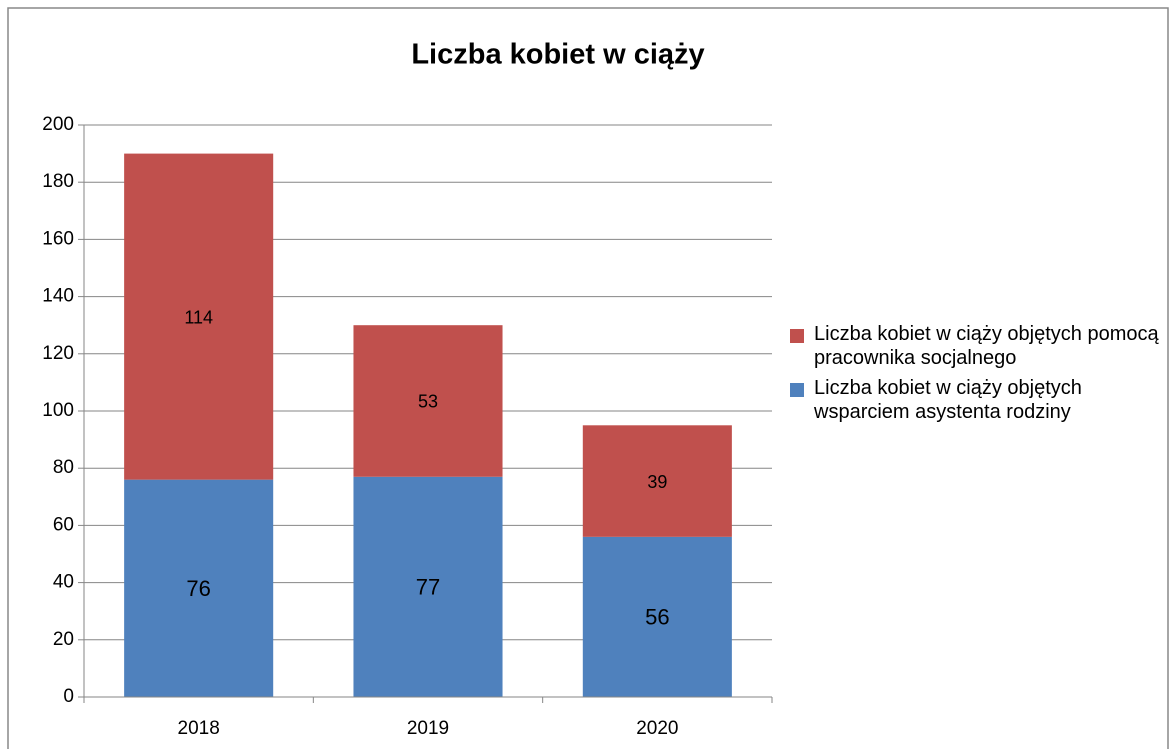  I want to click on y-tick-label: 200, so click(58, 124).